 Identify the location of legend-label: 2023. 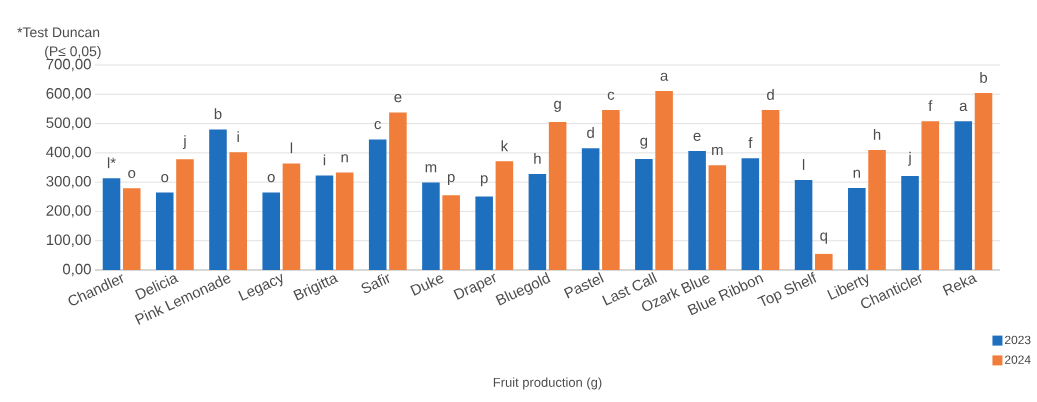
(1018, 340).